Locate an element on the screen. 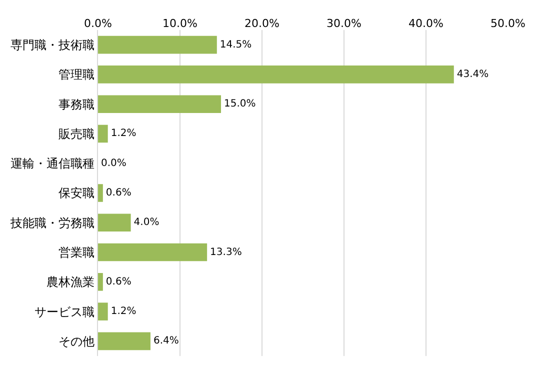 Image resolution: width=536 pixels, height=366 pixels. data-label: 4.0% is located at coordinates (147, 222).